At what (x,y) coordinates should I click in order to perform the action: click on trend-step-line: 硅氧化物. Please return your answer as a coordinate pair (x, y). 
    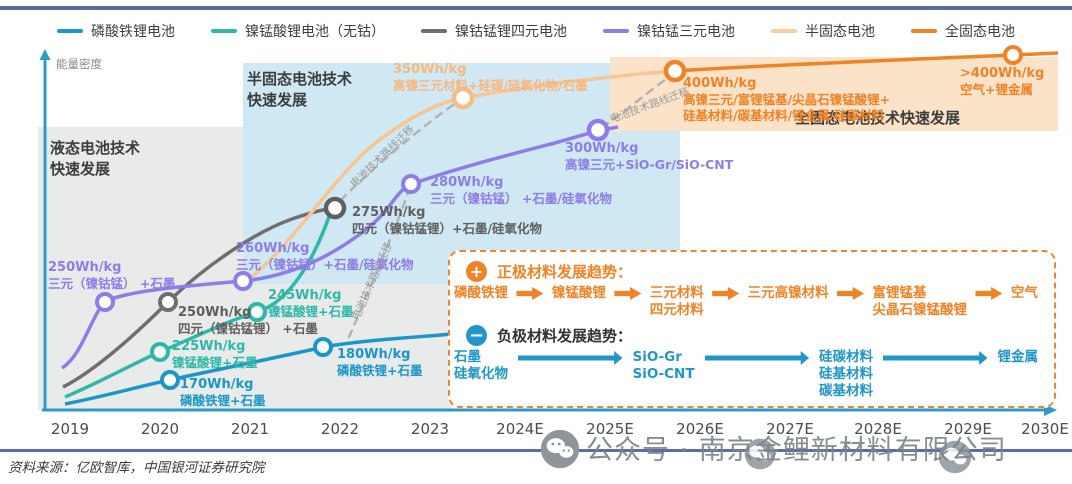
    Looking at the image, I should click on (481, 374).